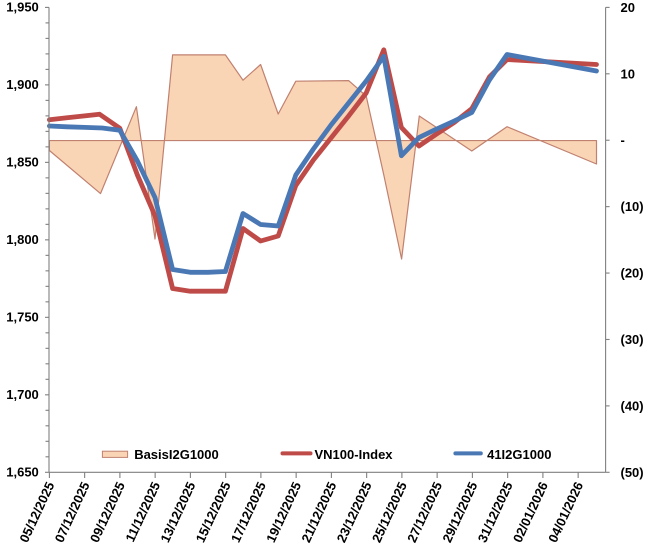 This screenshot has width=648, height=552. I want to click on svg-text: 1,850, so click(22, 162).